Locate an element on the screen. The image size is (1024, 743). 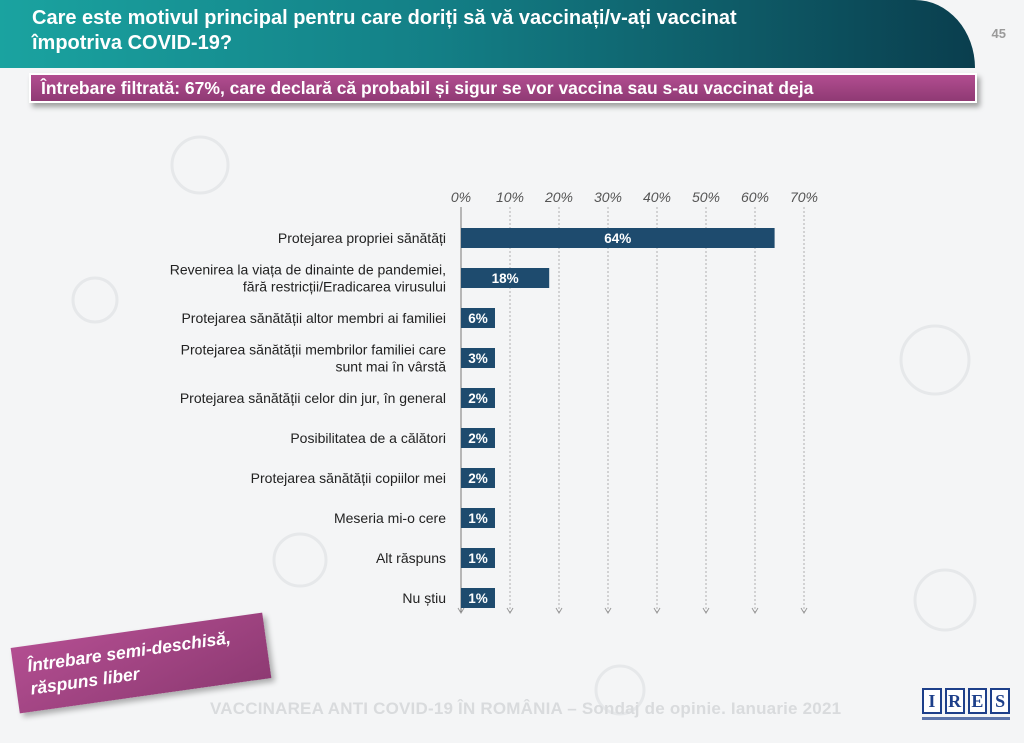
ires-logo: I R E S is located at coordinates (966, 706).